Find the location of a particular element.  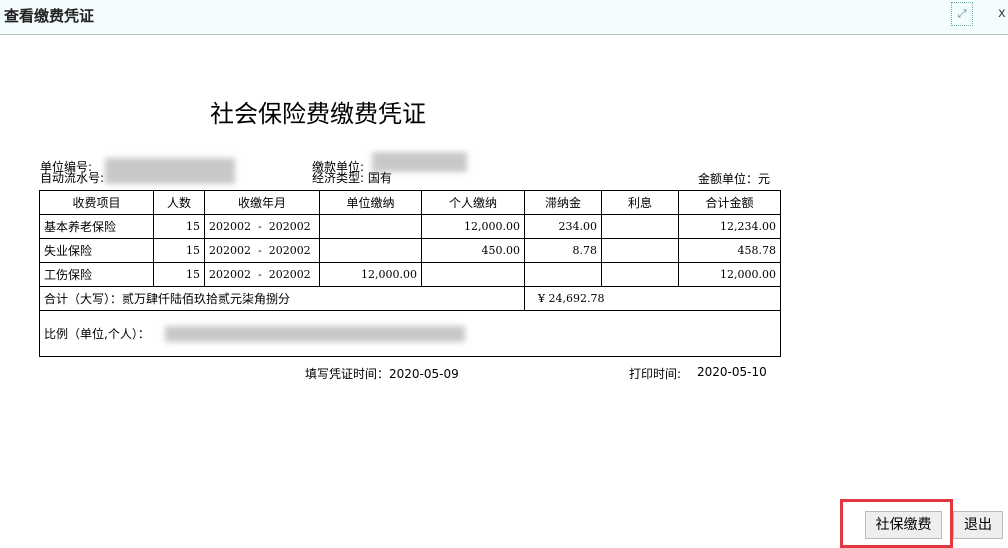

window-title: 查看缴费凭证 is located at coordinates (49, 16).